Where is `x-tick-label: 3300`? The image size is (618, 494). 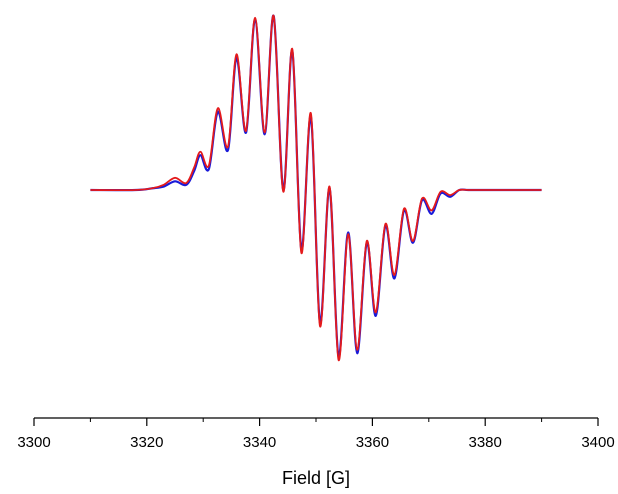 x-tick-label: 3300 is located at coordinates (33, 442).